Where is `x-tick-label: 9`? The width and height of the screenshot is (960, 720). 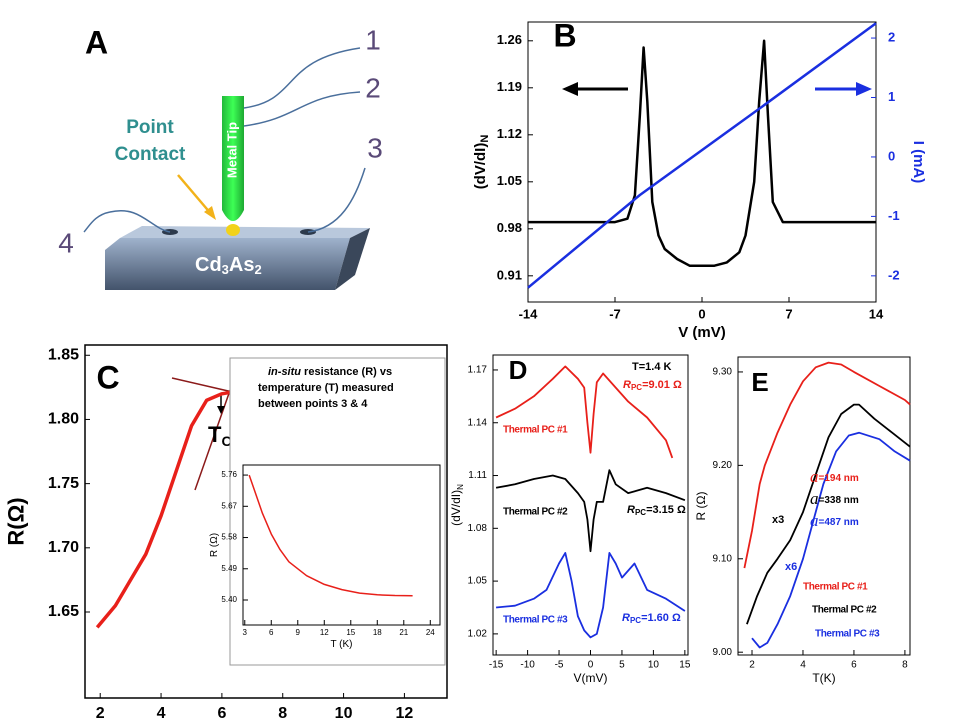 x-tick-label: 9 is located at coordinates (298, 632).